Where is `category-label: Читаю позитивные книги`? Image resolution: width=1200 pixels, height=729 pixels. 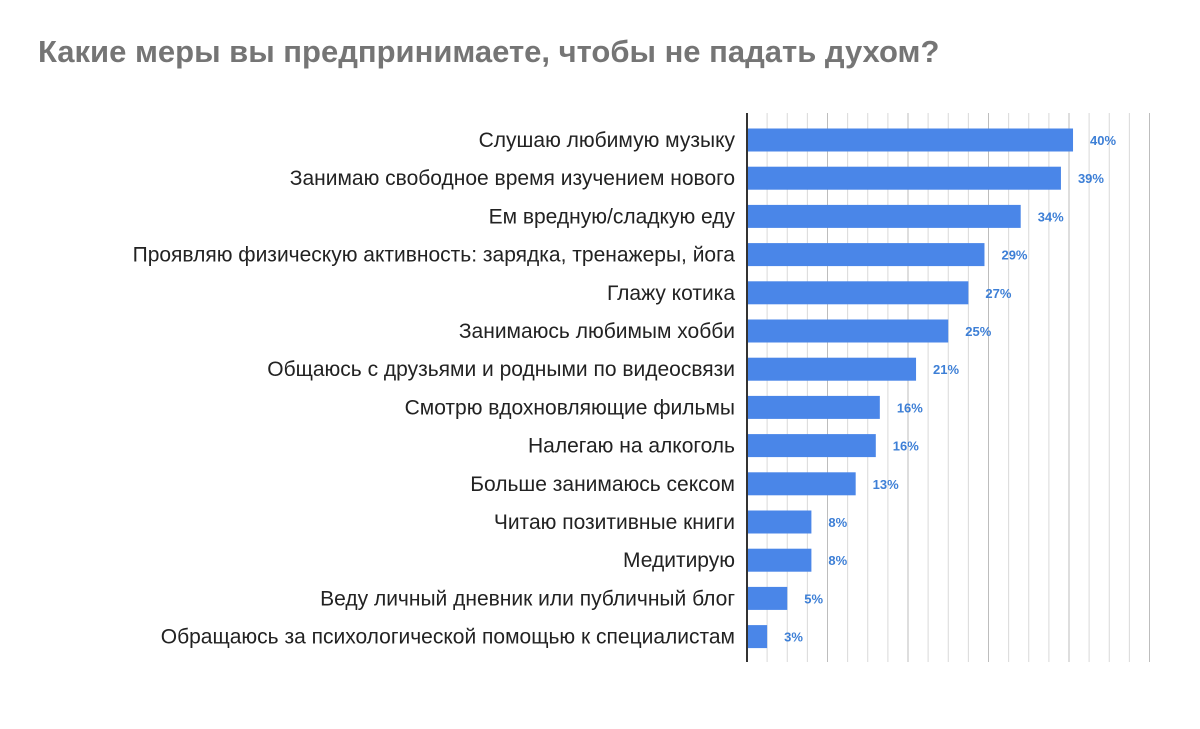
category-label: Читаю позитивные книги is located at coordinates (614, 522).